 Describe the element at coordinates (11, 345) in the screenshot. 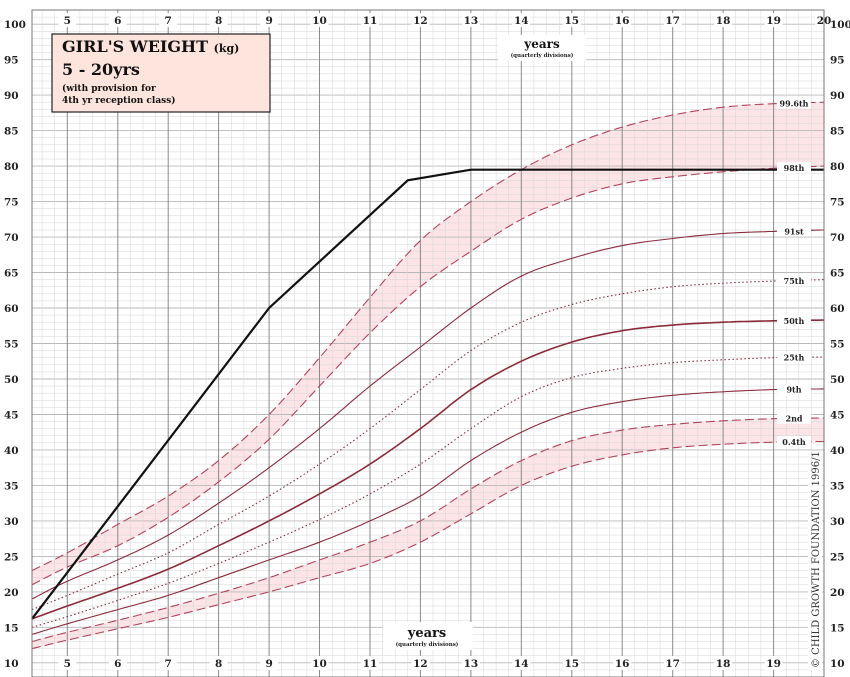

I see `y-tick-left: 55` at that location.